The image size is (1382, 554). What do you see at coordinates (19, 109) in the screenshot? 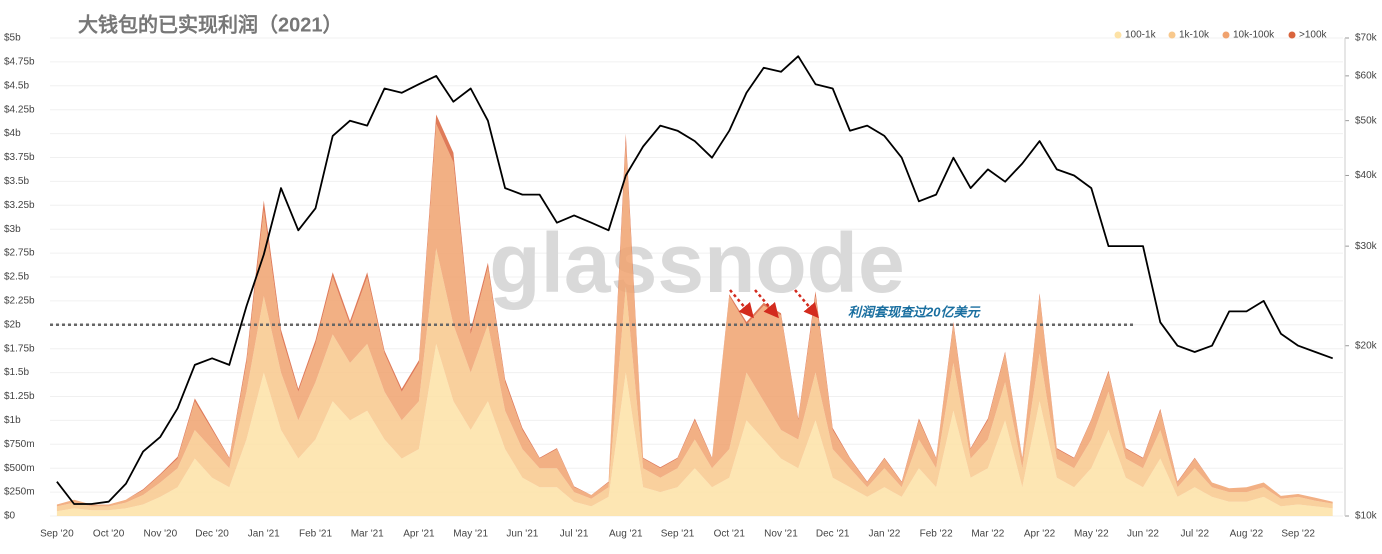
I see `y-tick-label: $4.25b` at bounding box center [19, 109].